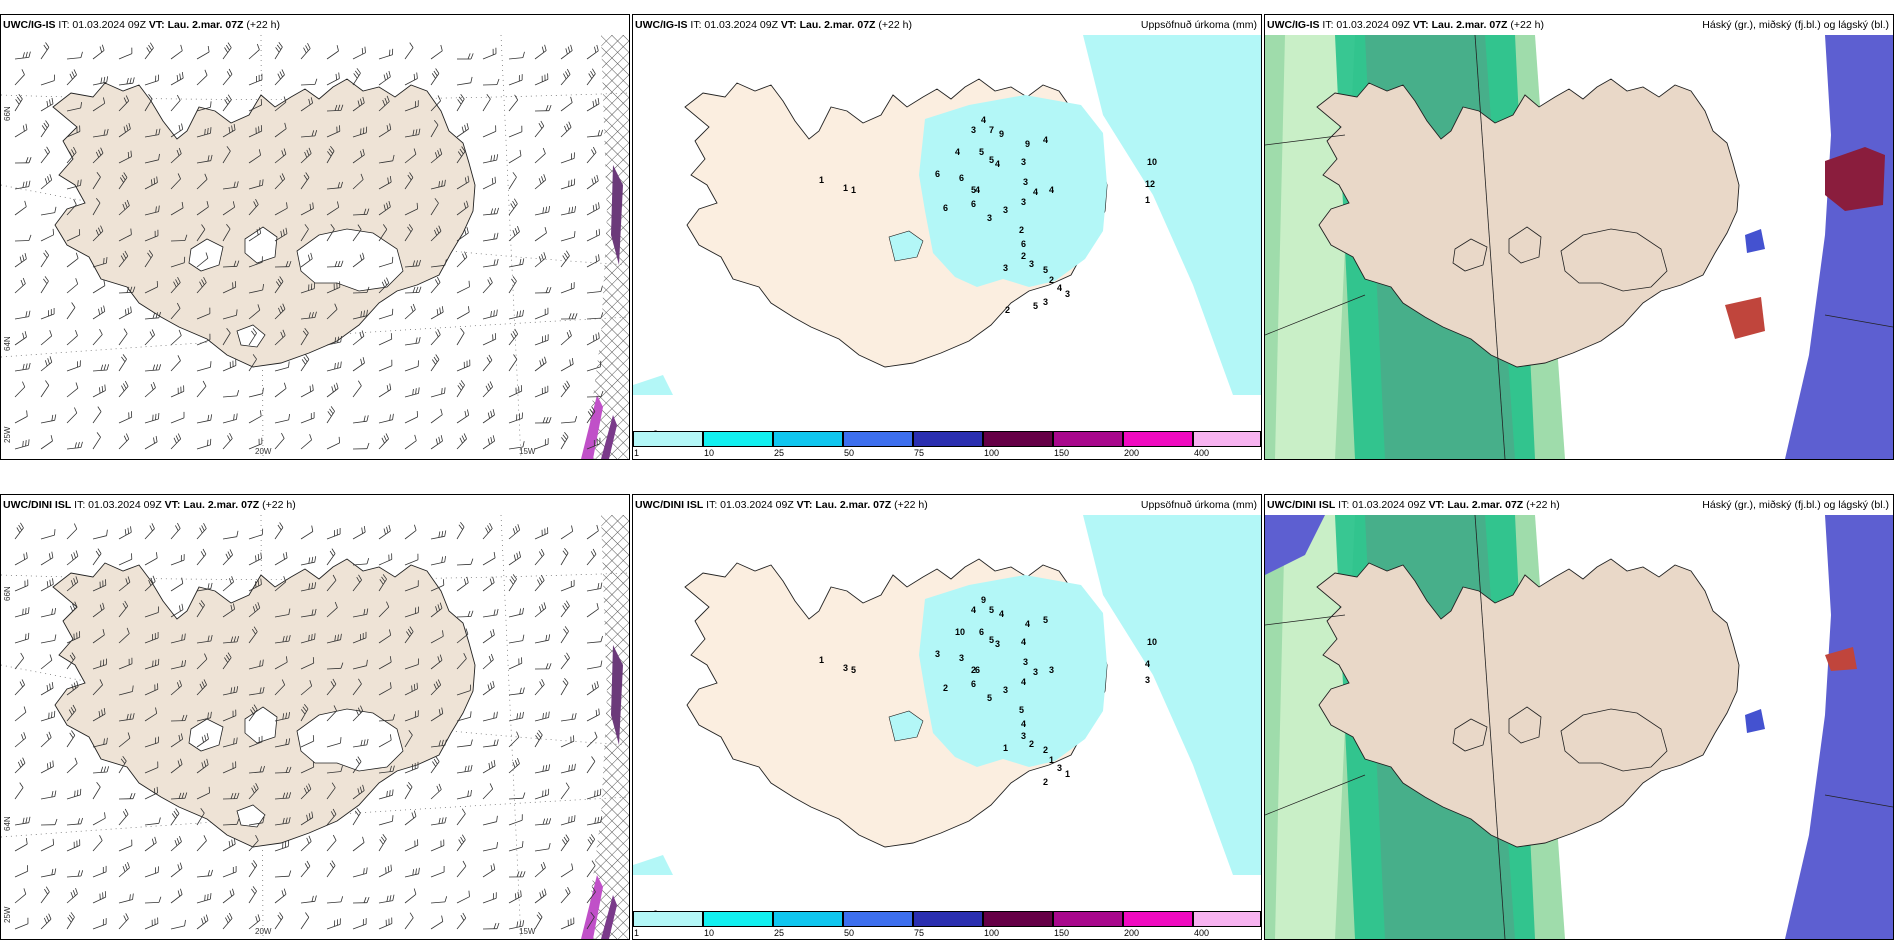 This screenshot has height=950, width=1900. Describe the element at coordinates (1202, 933) in the screenshot. I see `colorbar-tick-label: 400` at that location.